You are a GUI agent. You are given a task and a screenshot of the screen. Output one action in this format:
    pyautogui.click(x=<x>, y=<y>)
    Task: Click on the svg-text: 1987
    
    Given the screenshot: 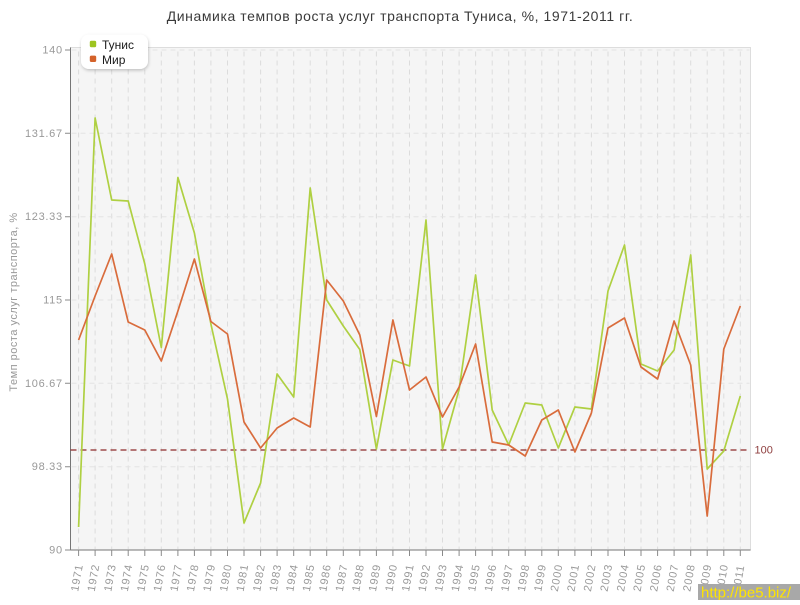 What is the action you would take?
    pyautogui.click(x=342, y=577)
    